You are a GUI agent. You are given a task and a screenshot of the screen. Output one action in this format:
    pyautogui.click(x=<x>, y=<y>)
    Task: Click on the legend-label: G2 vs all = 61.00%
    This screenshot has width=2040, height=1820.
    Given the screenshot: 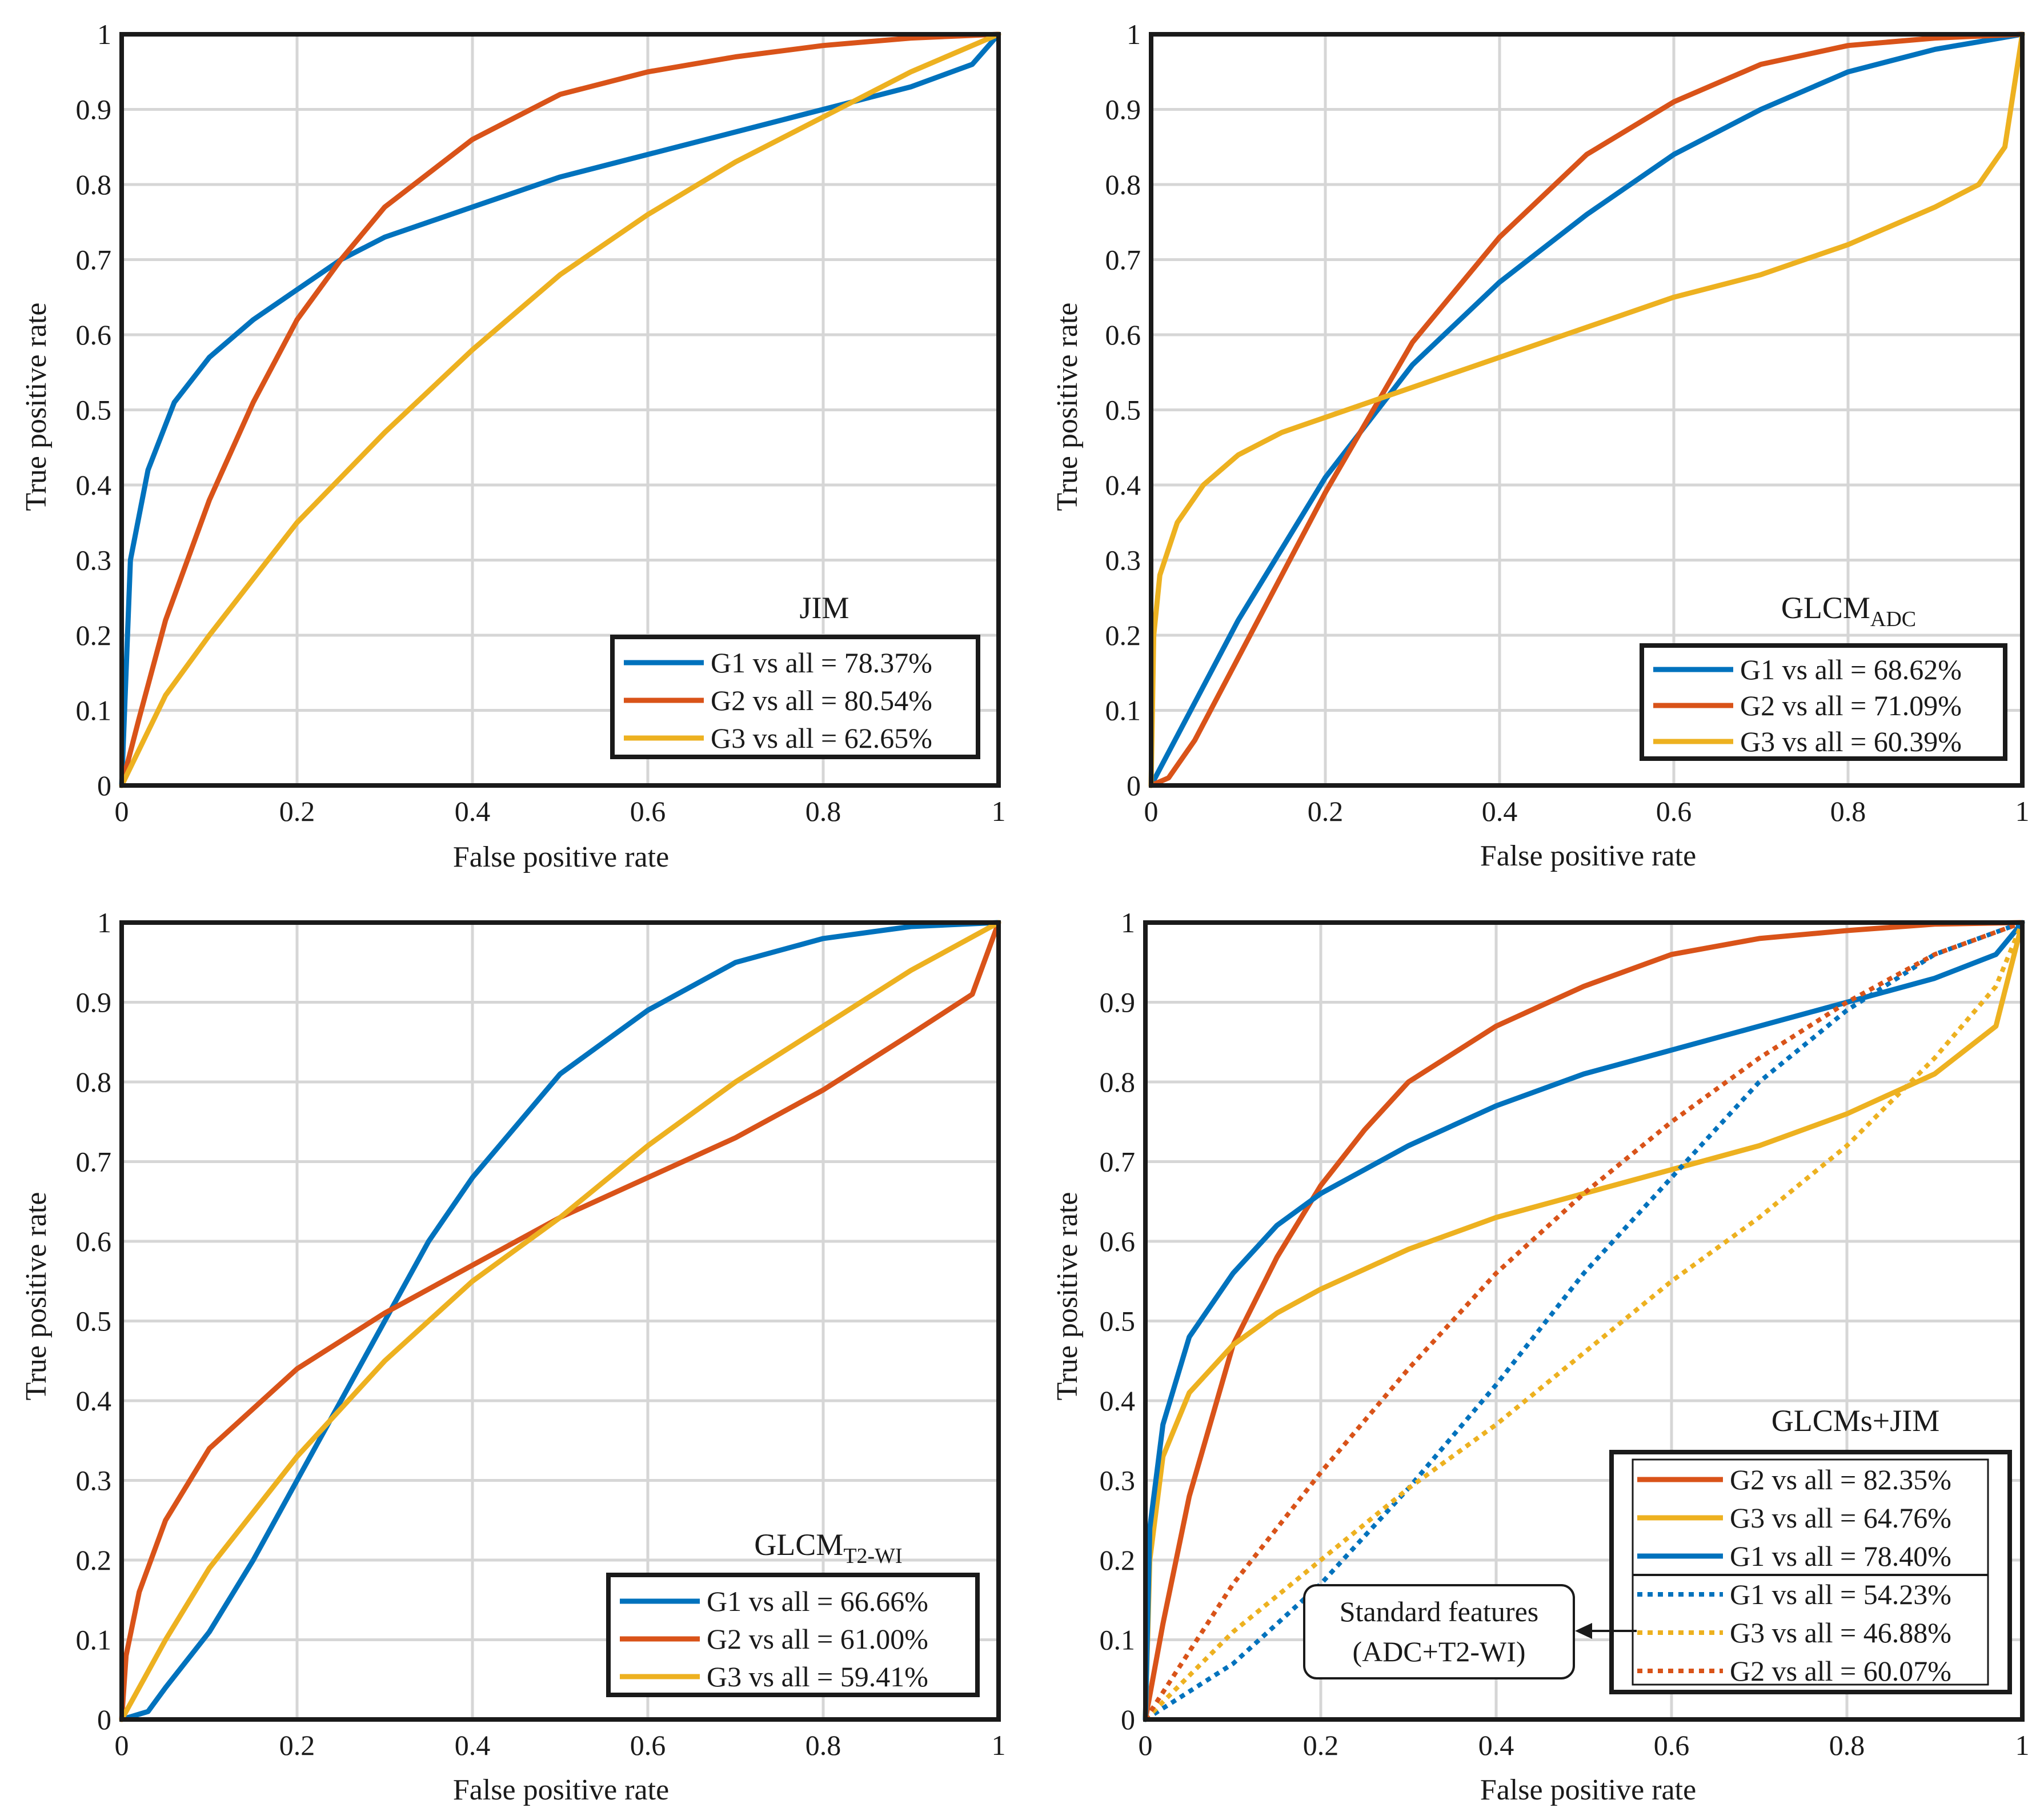 What is the action you would take?
    pyautogui.click(x=817, y=1639)
    